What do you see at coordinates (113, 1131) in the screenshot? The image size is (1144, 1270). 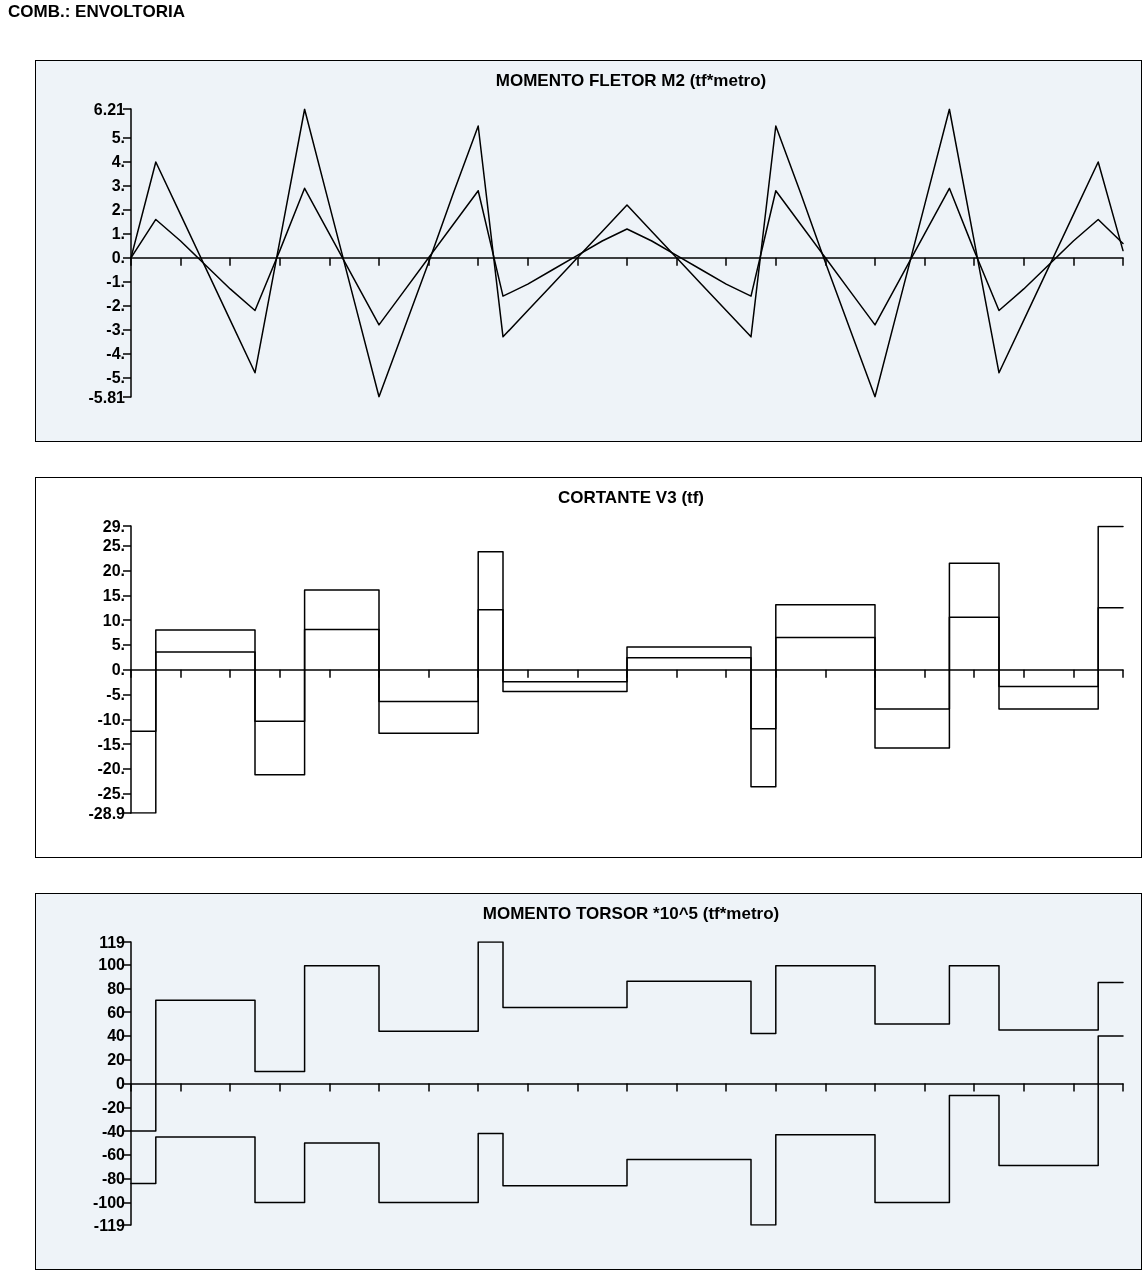 I see `y-tick-label: -40` at bounding box center [113, 1131].